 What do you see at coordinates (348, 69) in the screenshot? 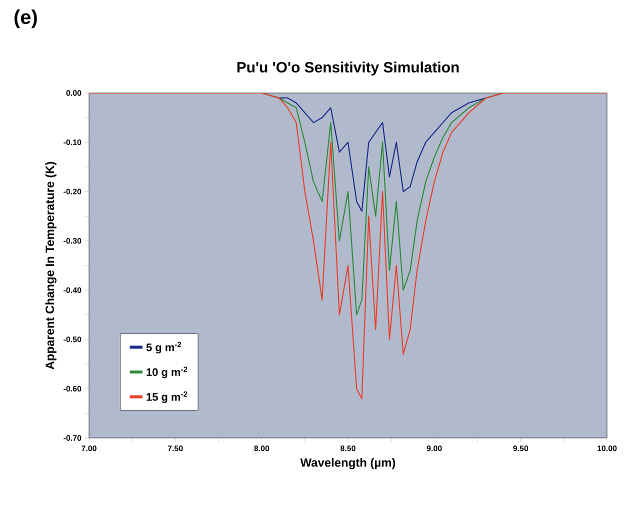
I see `chart-title: Pu'u 'O'o Sensitivity Simulation` at bounding box center [348, 69].